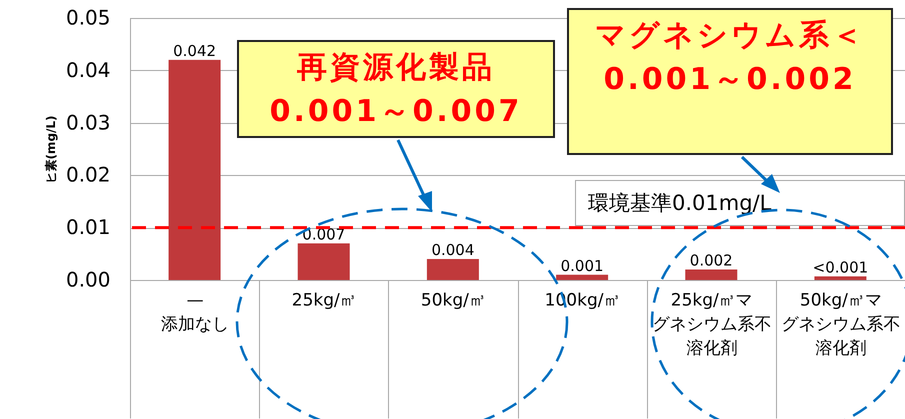 Image resolution: width=905 pixels, height=419 pixels. Describe the element at coordinates (88, 174) in the screenshot. I see `y-tick-label: 0.02` at that location.